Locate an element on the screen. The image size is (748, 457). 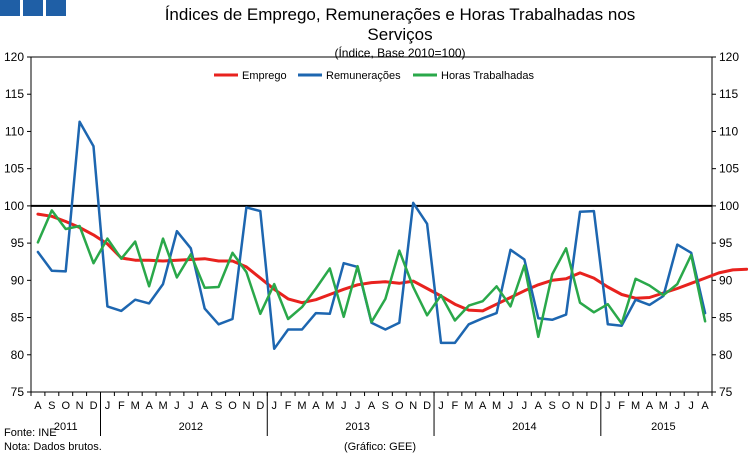
y-tick-label-left: 110 is located at coordinates (14, 131).